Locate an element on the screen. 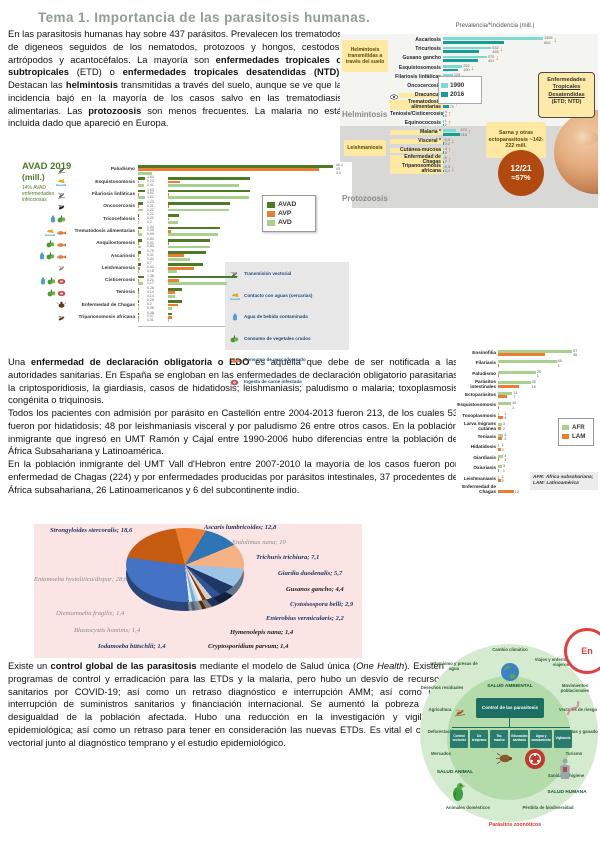  trend-down-arrow: ↓ is located at coordinates (472, 68).